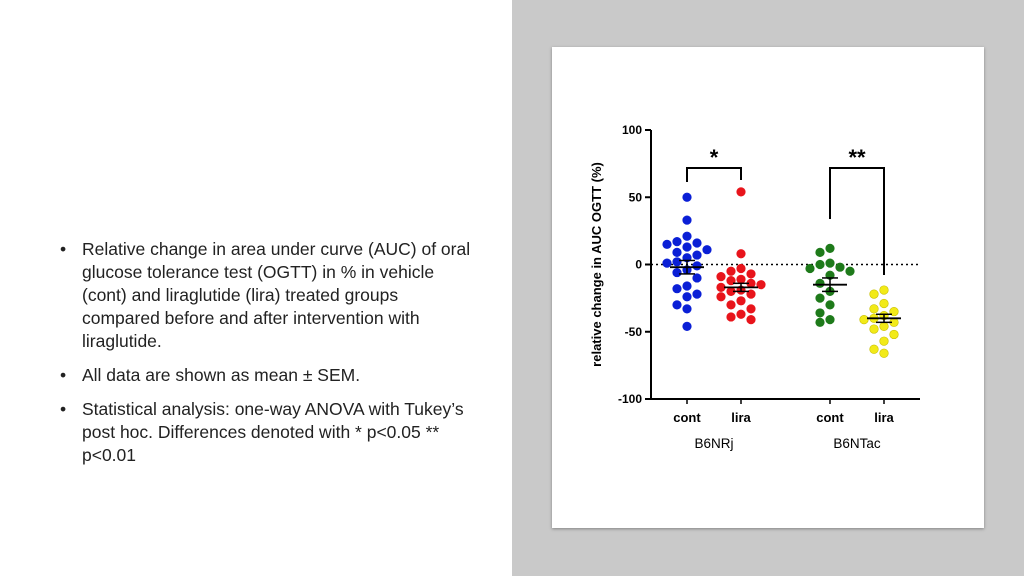 The height and width of the screenshot is (576, 1024). Describe the element at coordinates (596, 264) in the screenshot. I see `y-axis-label: relative change in AUC OGTT (%)` at that location.